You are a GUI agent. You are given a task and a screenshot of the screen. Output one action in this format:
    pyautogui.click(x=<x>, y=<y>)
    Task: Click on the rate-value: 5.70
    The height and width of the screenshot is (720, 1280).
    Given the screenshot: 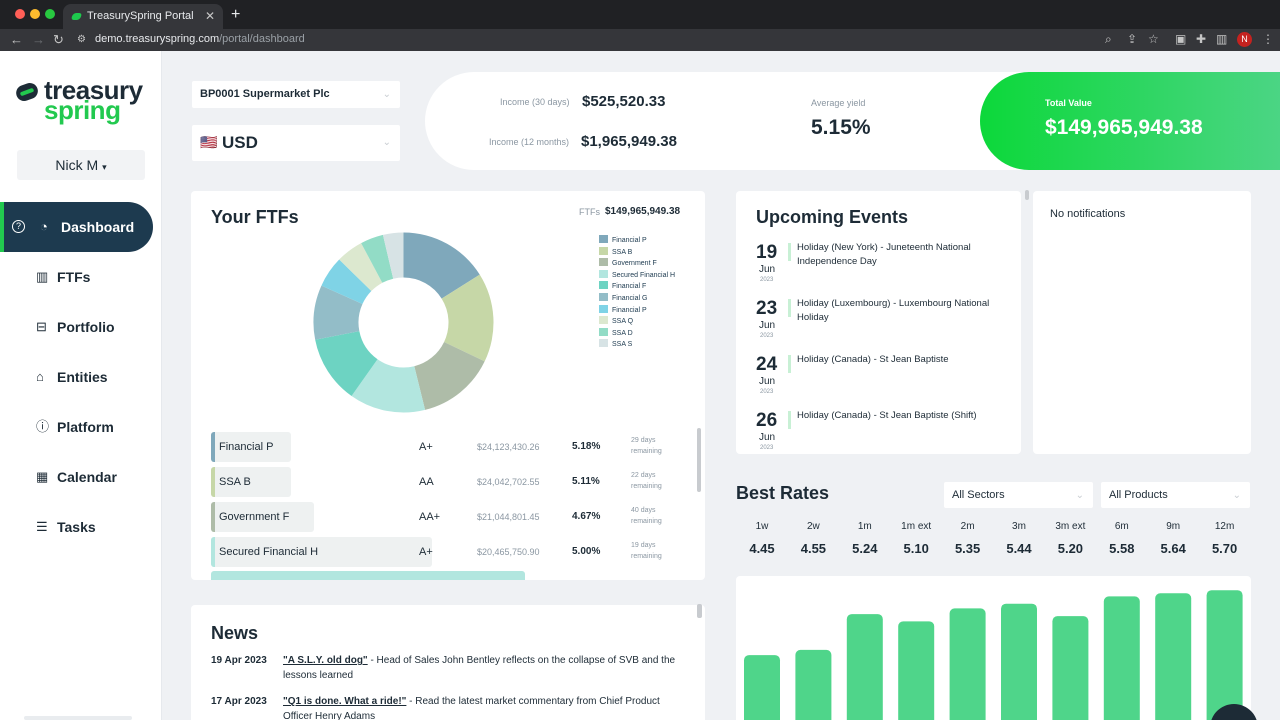 What is the action you would take?
    pyautogui.click(x=1224, y=548)
    